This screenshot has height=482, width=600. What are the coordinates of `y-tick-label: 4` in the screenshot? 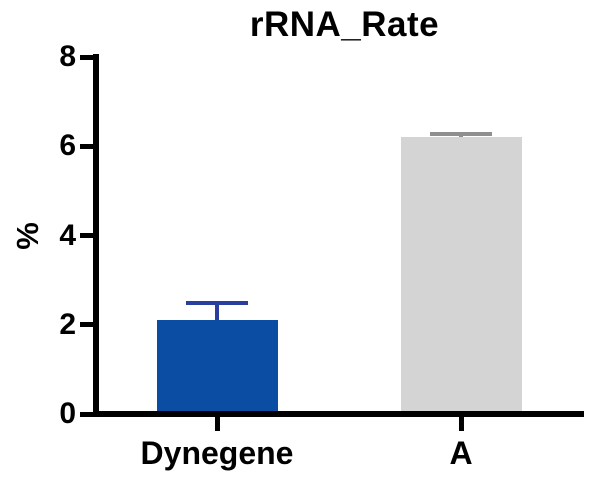 It's located at (67, 235).